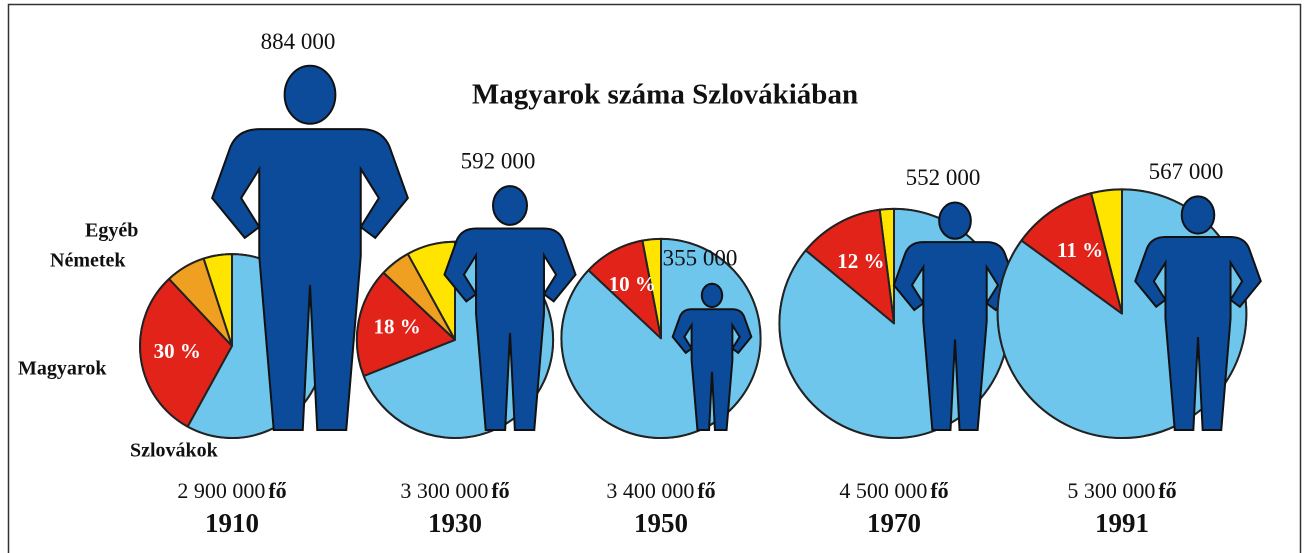 The height and width of the screenshot is (553, 1309). I want to click on total-label: 3 300 000 fő, so click(454, 490).